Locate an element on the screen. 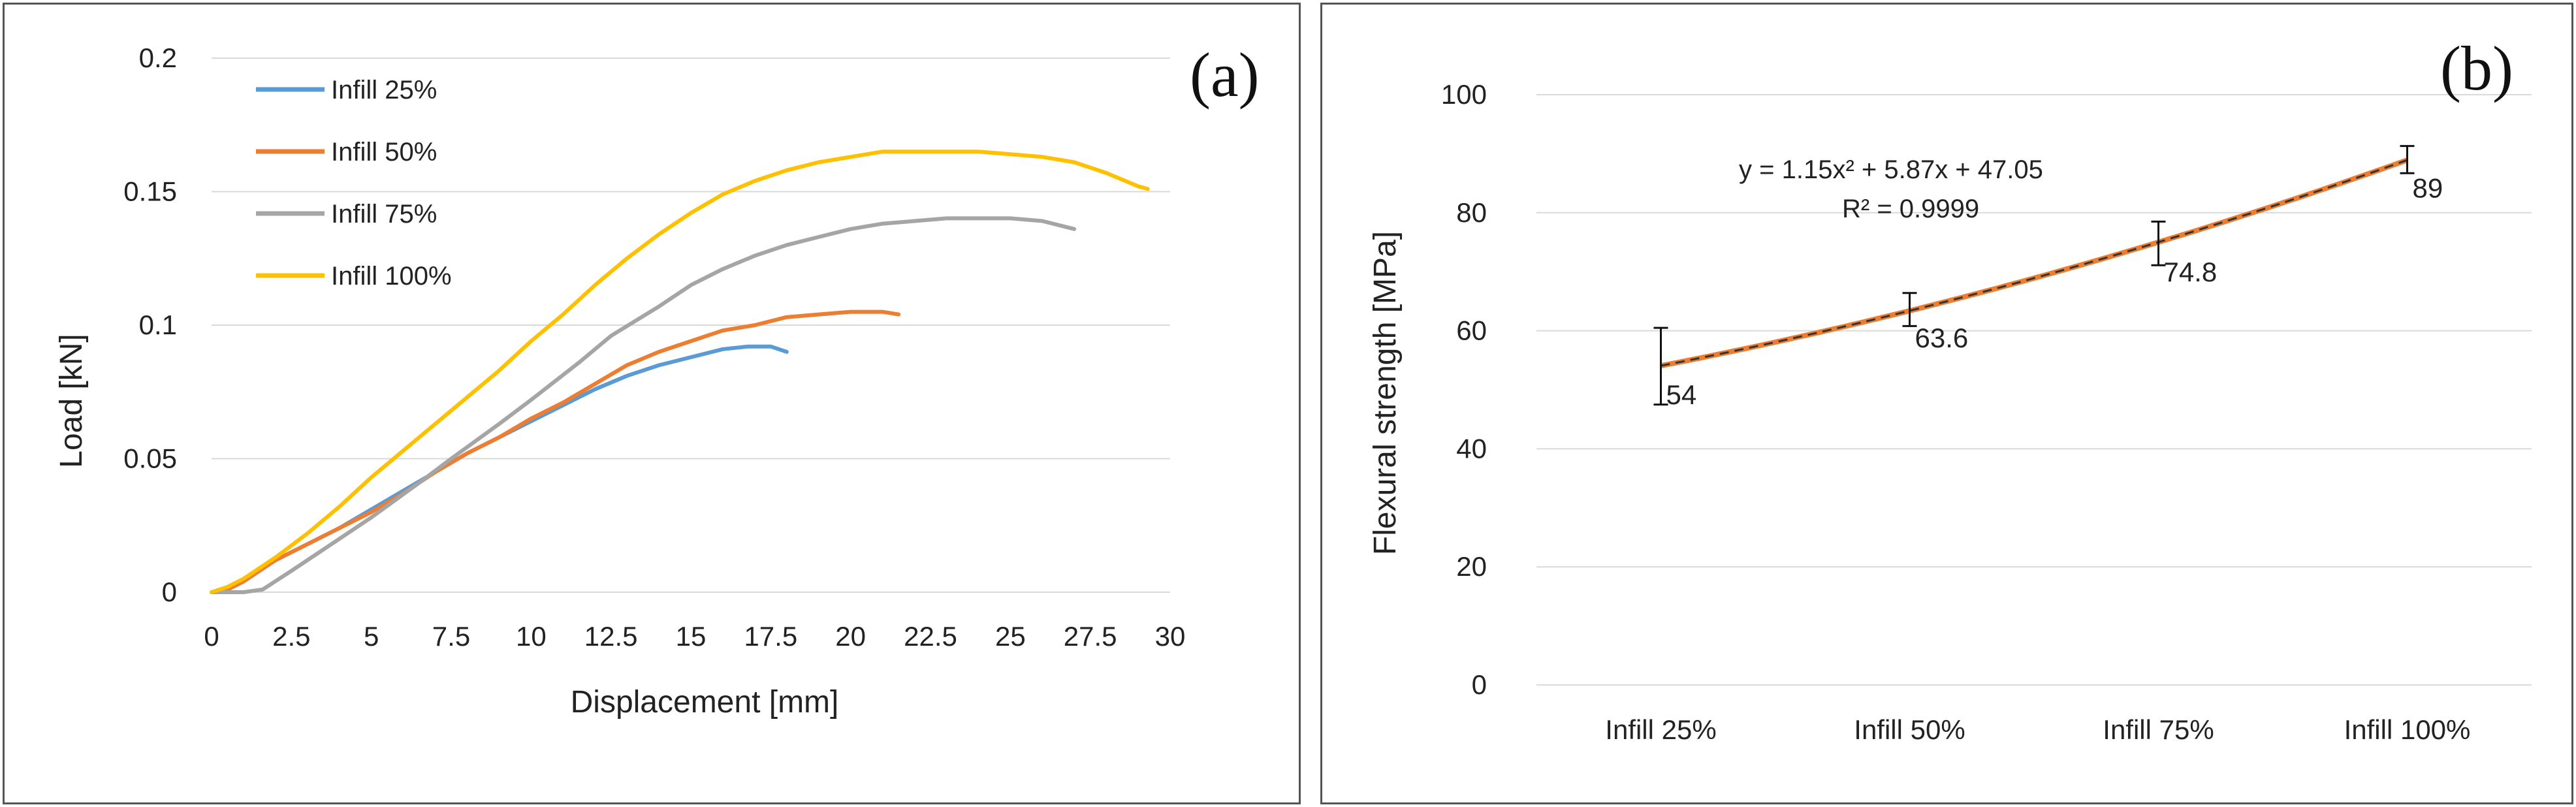  y-tick-label: 0.2 is located at coordinates (158, 58).